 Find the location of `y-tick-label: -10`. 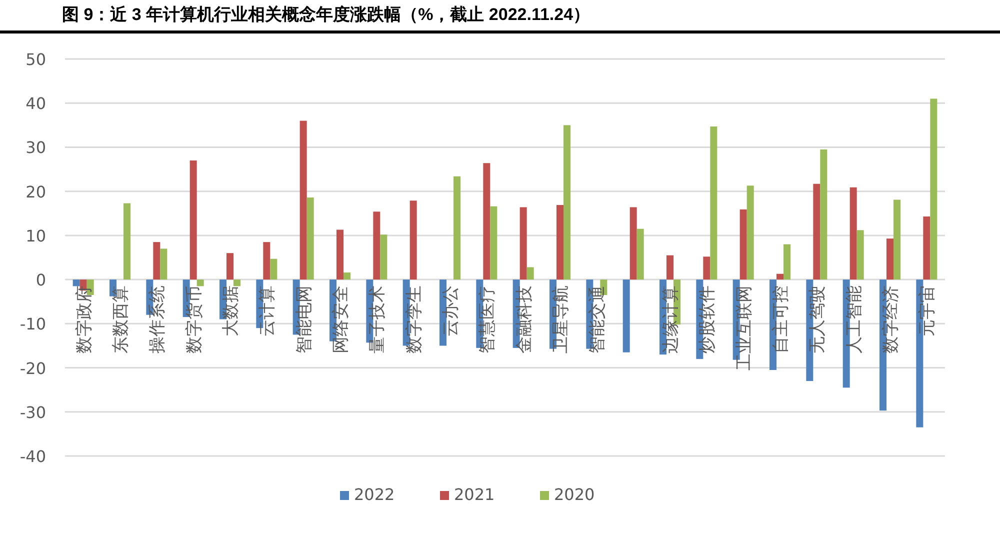

y-tick-label: -10 is located at coordinates (33, 324).